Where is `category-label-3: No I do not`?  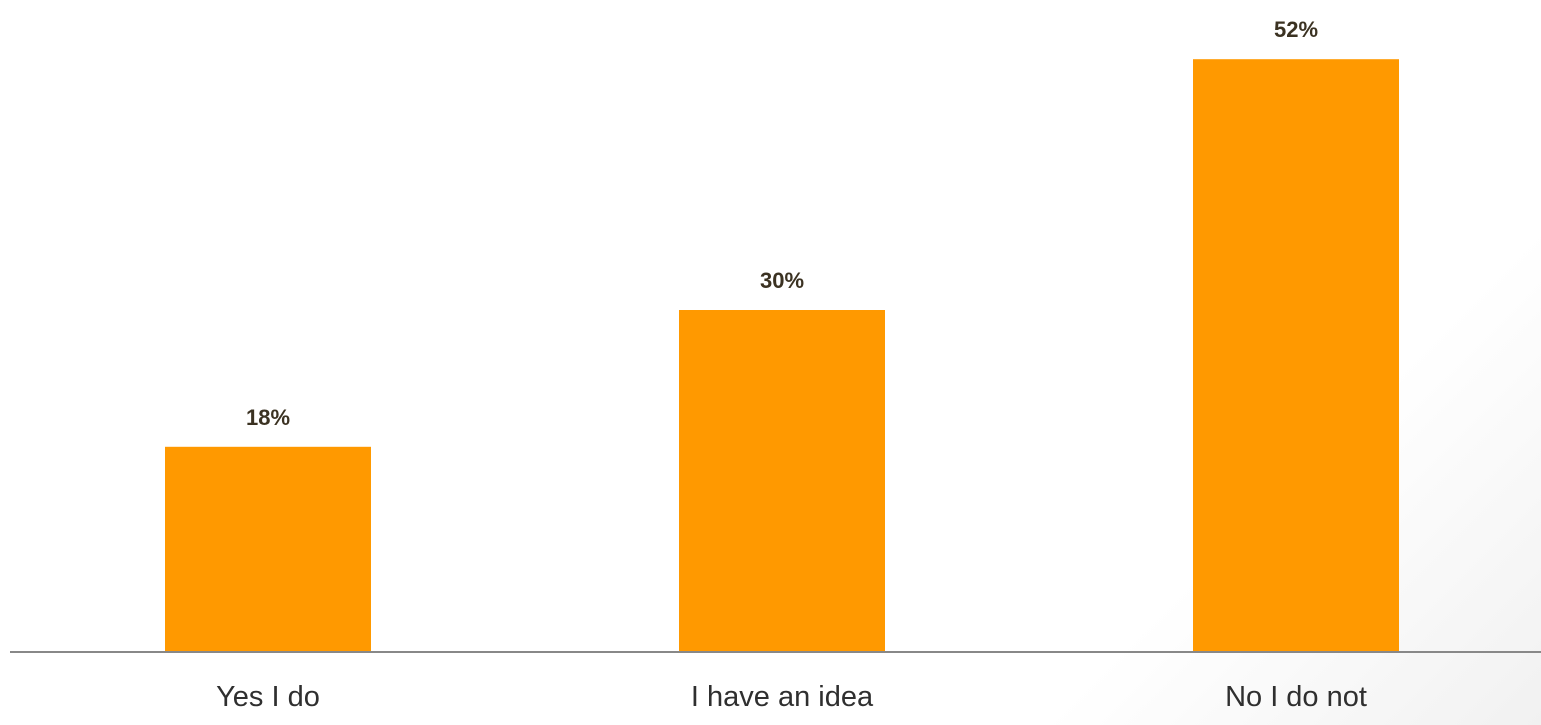
category-label-3: No I do not is located at coordinates (1296, 697).